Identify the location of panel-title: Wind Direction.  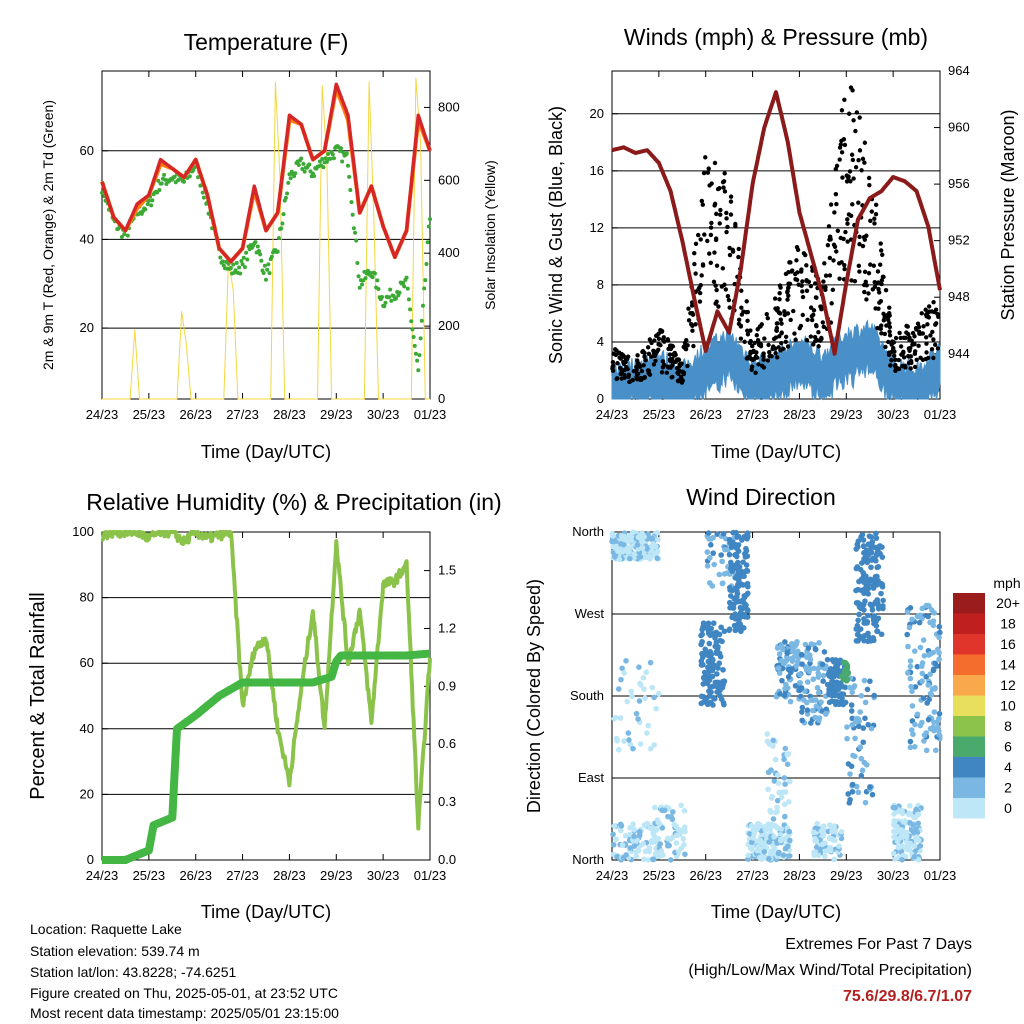
(761, 497).